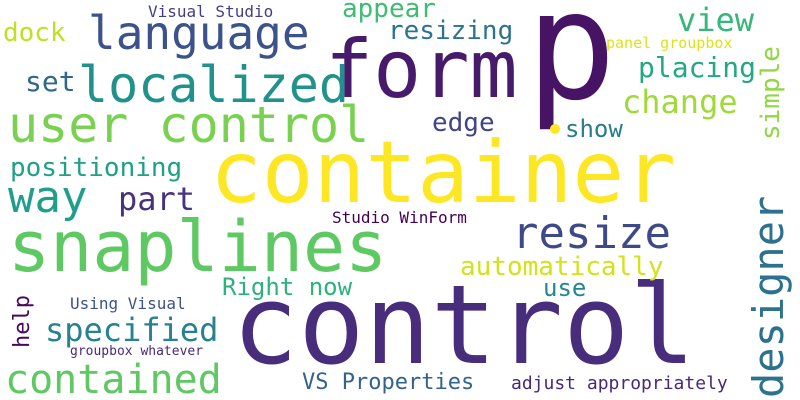 The height and width of the screenshot is (400, 800). Describe the element at coordinates (50, 81) in the screenshot. I see `word-set: set` at that location.